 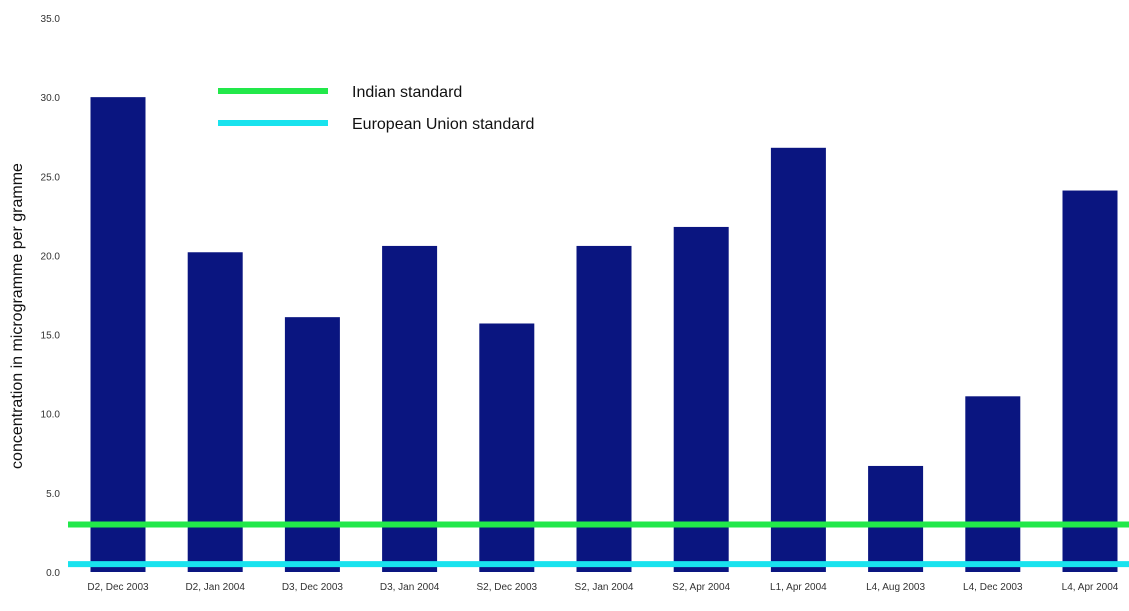 What do you see at coordinates (410, 587) in the screenshot?
I see `x-tick-label: D3, Jan 2004` at bounding box center [410, 587].